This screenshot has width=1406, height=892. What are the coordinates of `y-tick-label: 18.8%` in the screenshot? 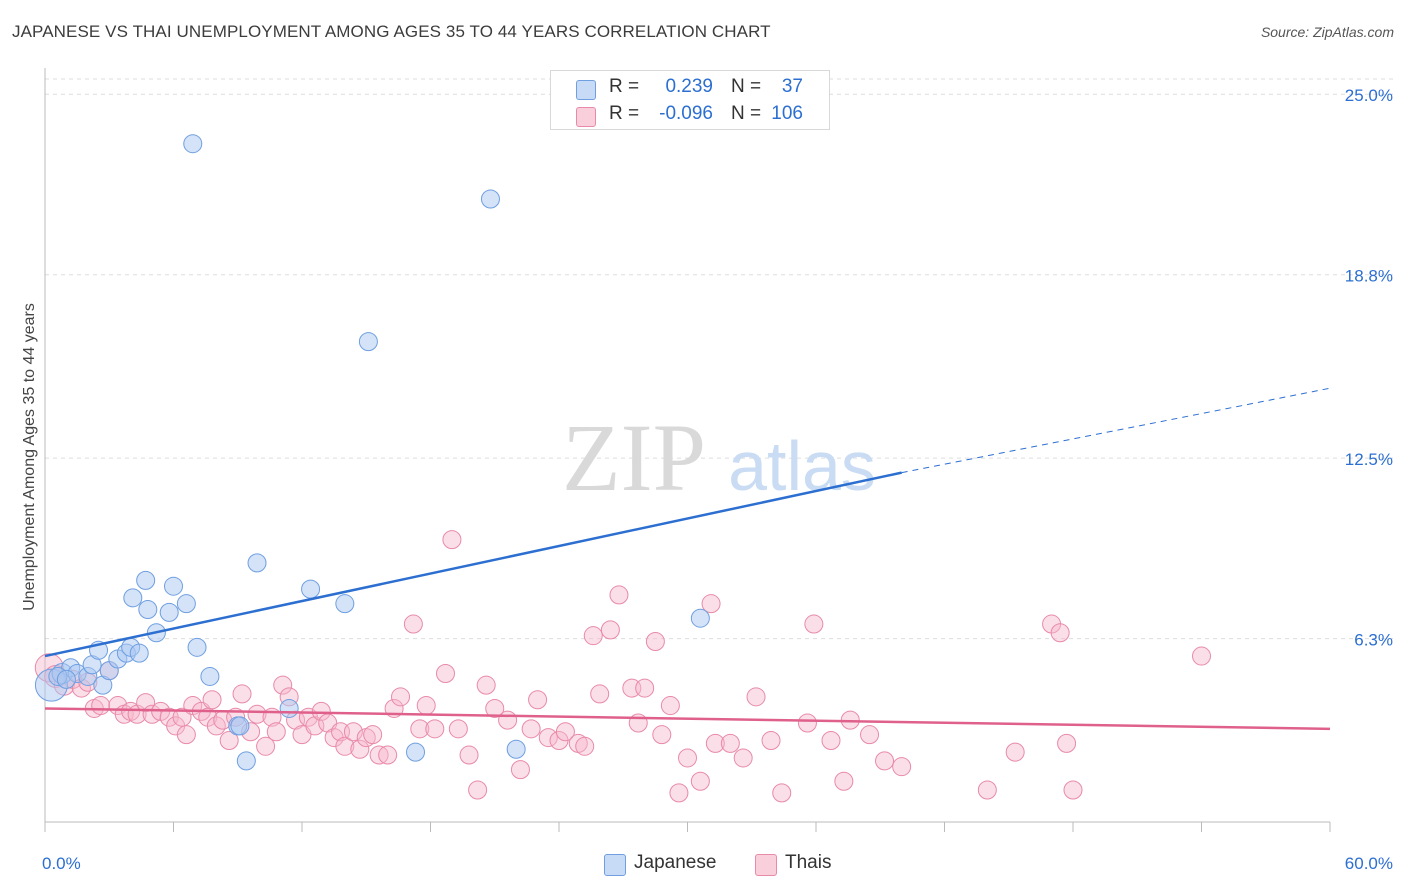 It's located at (1369, 276).